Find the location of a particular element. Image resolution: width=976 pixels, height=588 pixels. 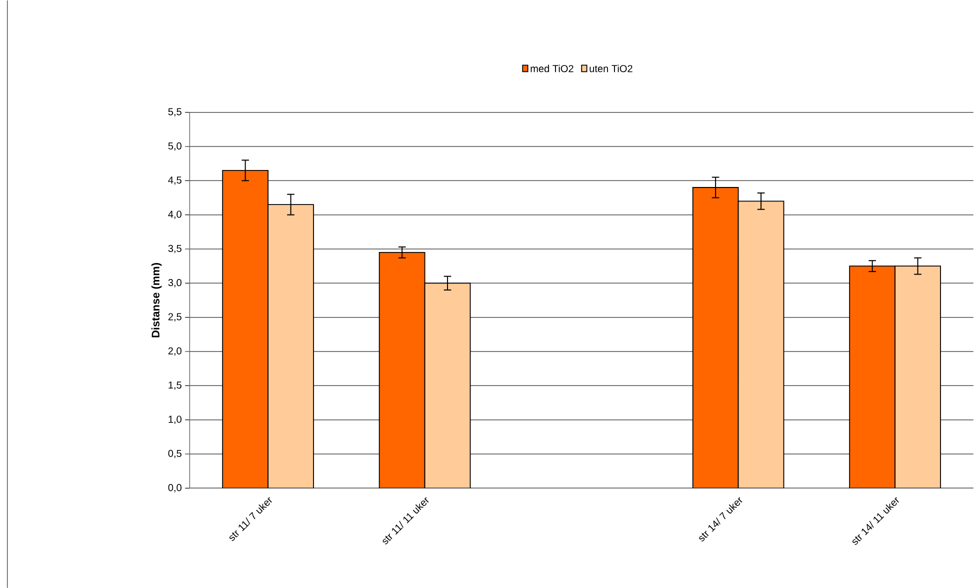

y-tick-label: 0,5 is located at coordinates (175, 454).